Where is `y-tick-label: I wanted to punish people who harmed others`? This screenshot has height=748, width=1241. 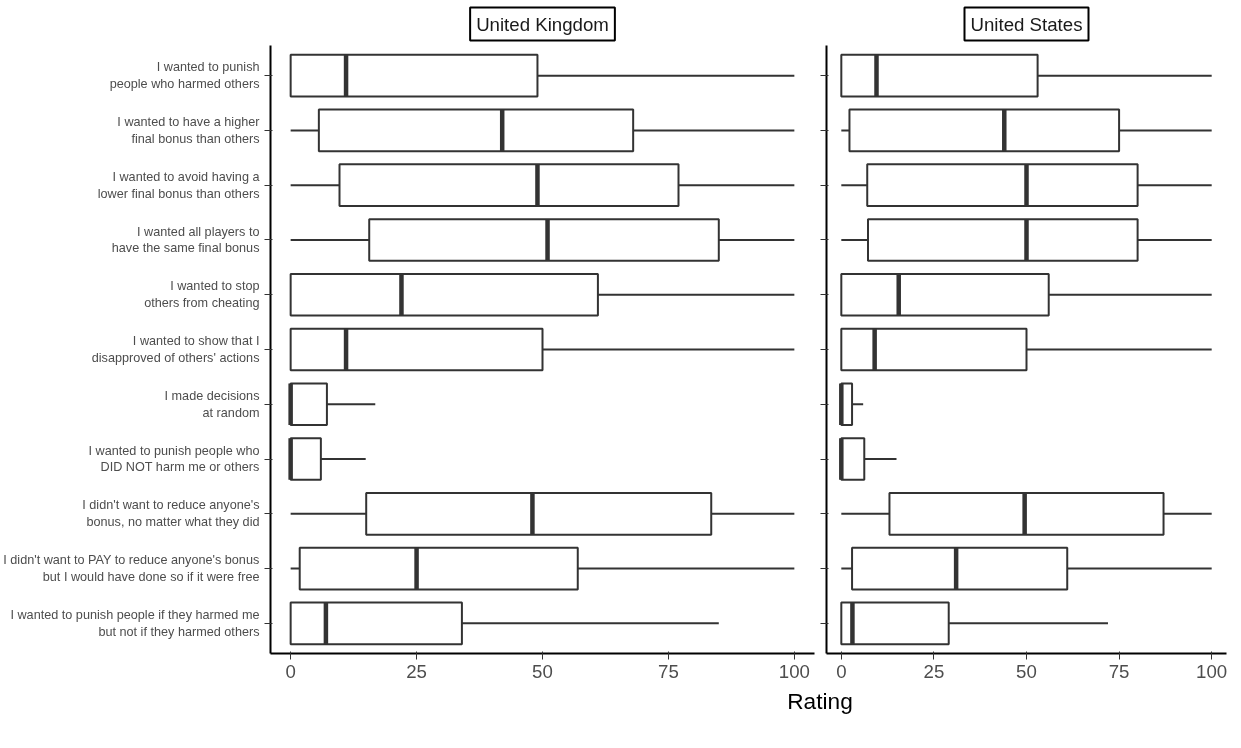
y-tick-label: I wanted to punish people who harmed others is located at coordinates (184, 76).